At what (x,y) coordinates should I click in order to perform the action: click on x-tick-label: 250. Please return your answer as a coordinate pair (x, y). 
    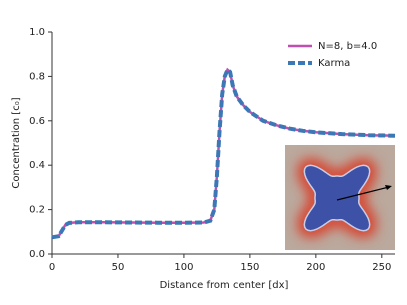
    Looking at the image, I should click on (381, 267).